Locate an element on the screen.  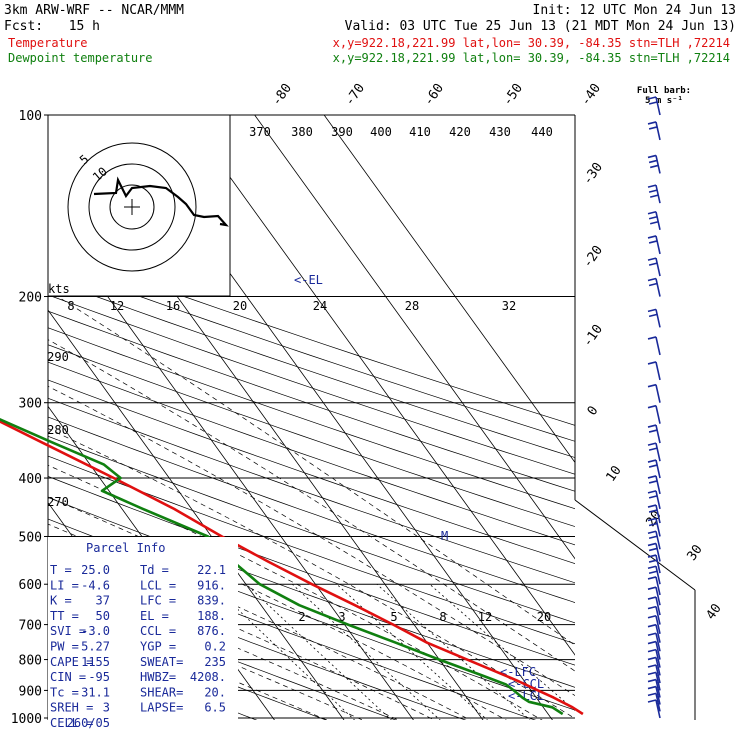
parcel-info-cell: 260/05 is located at coordinates (88, 723).